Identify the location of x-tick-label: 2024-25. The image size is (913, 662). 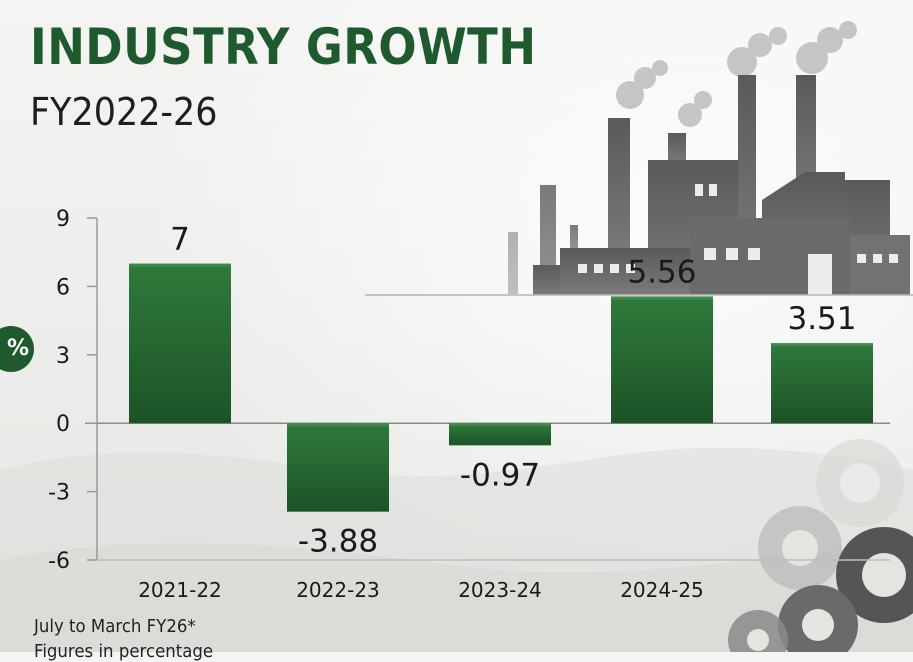
(662, 590).